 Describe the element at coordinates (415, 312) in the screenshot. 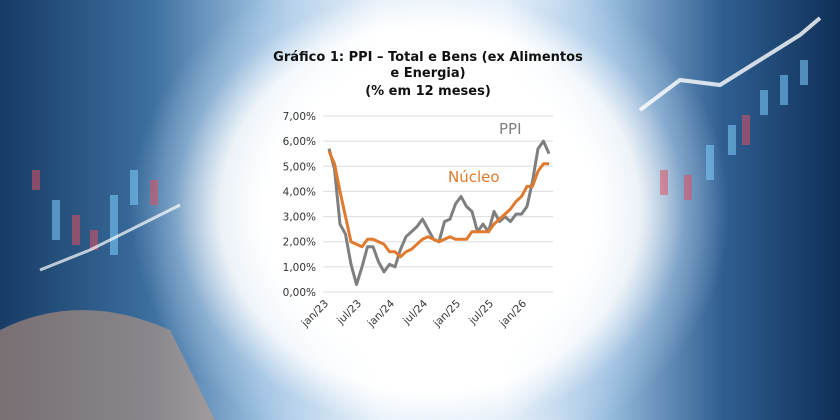

I see `x-tick-label: jul/24` at that location.